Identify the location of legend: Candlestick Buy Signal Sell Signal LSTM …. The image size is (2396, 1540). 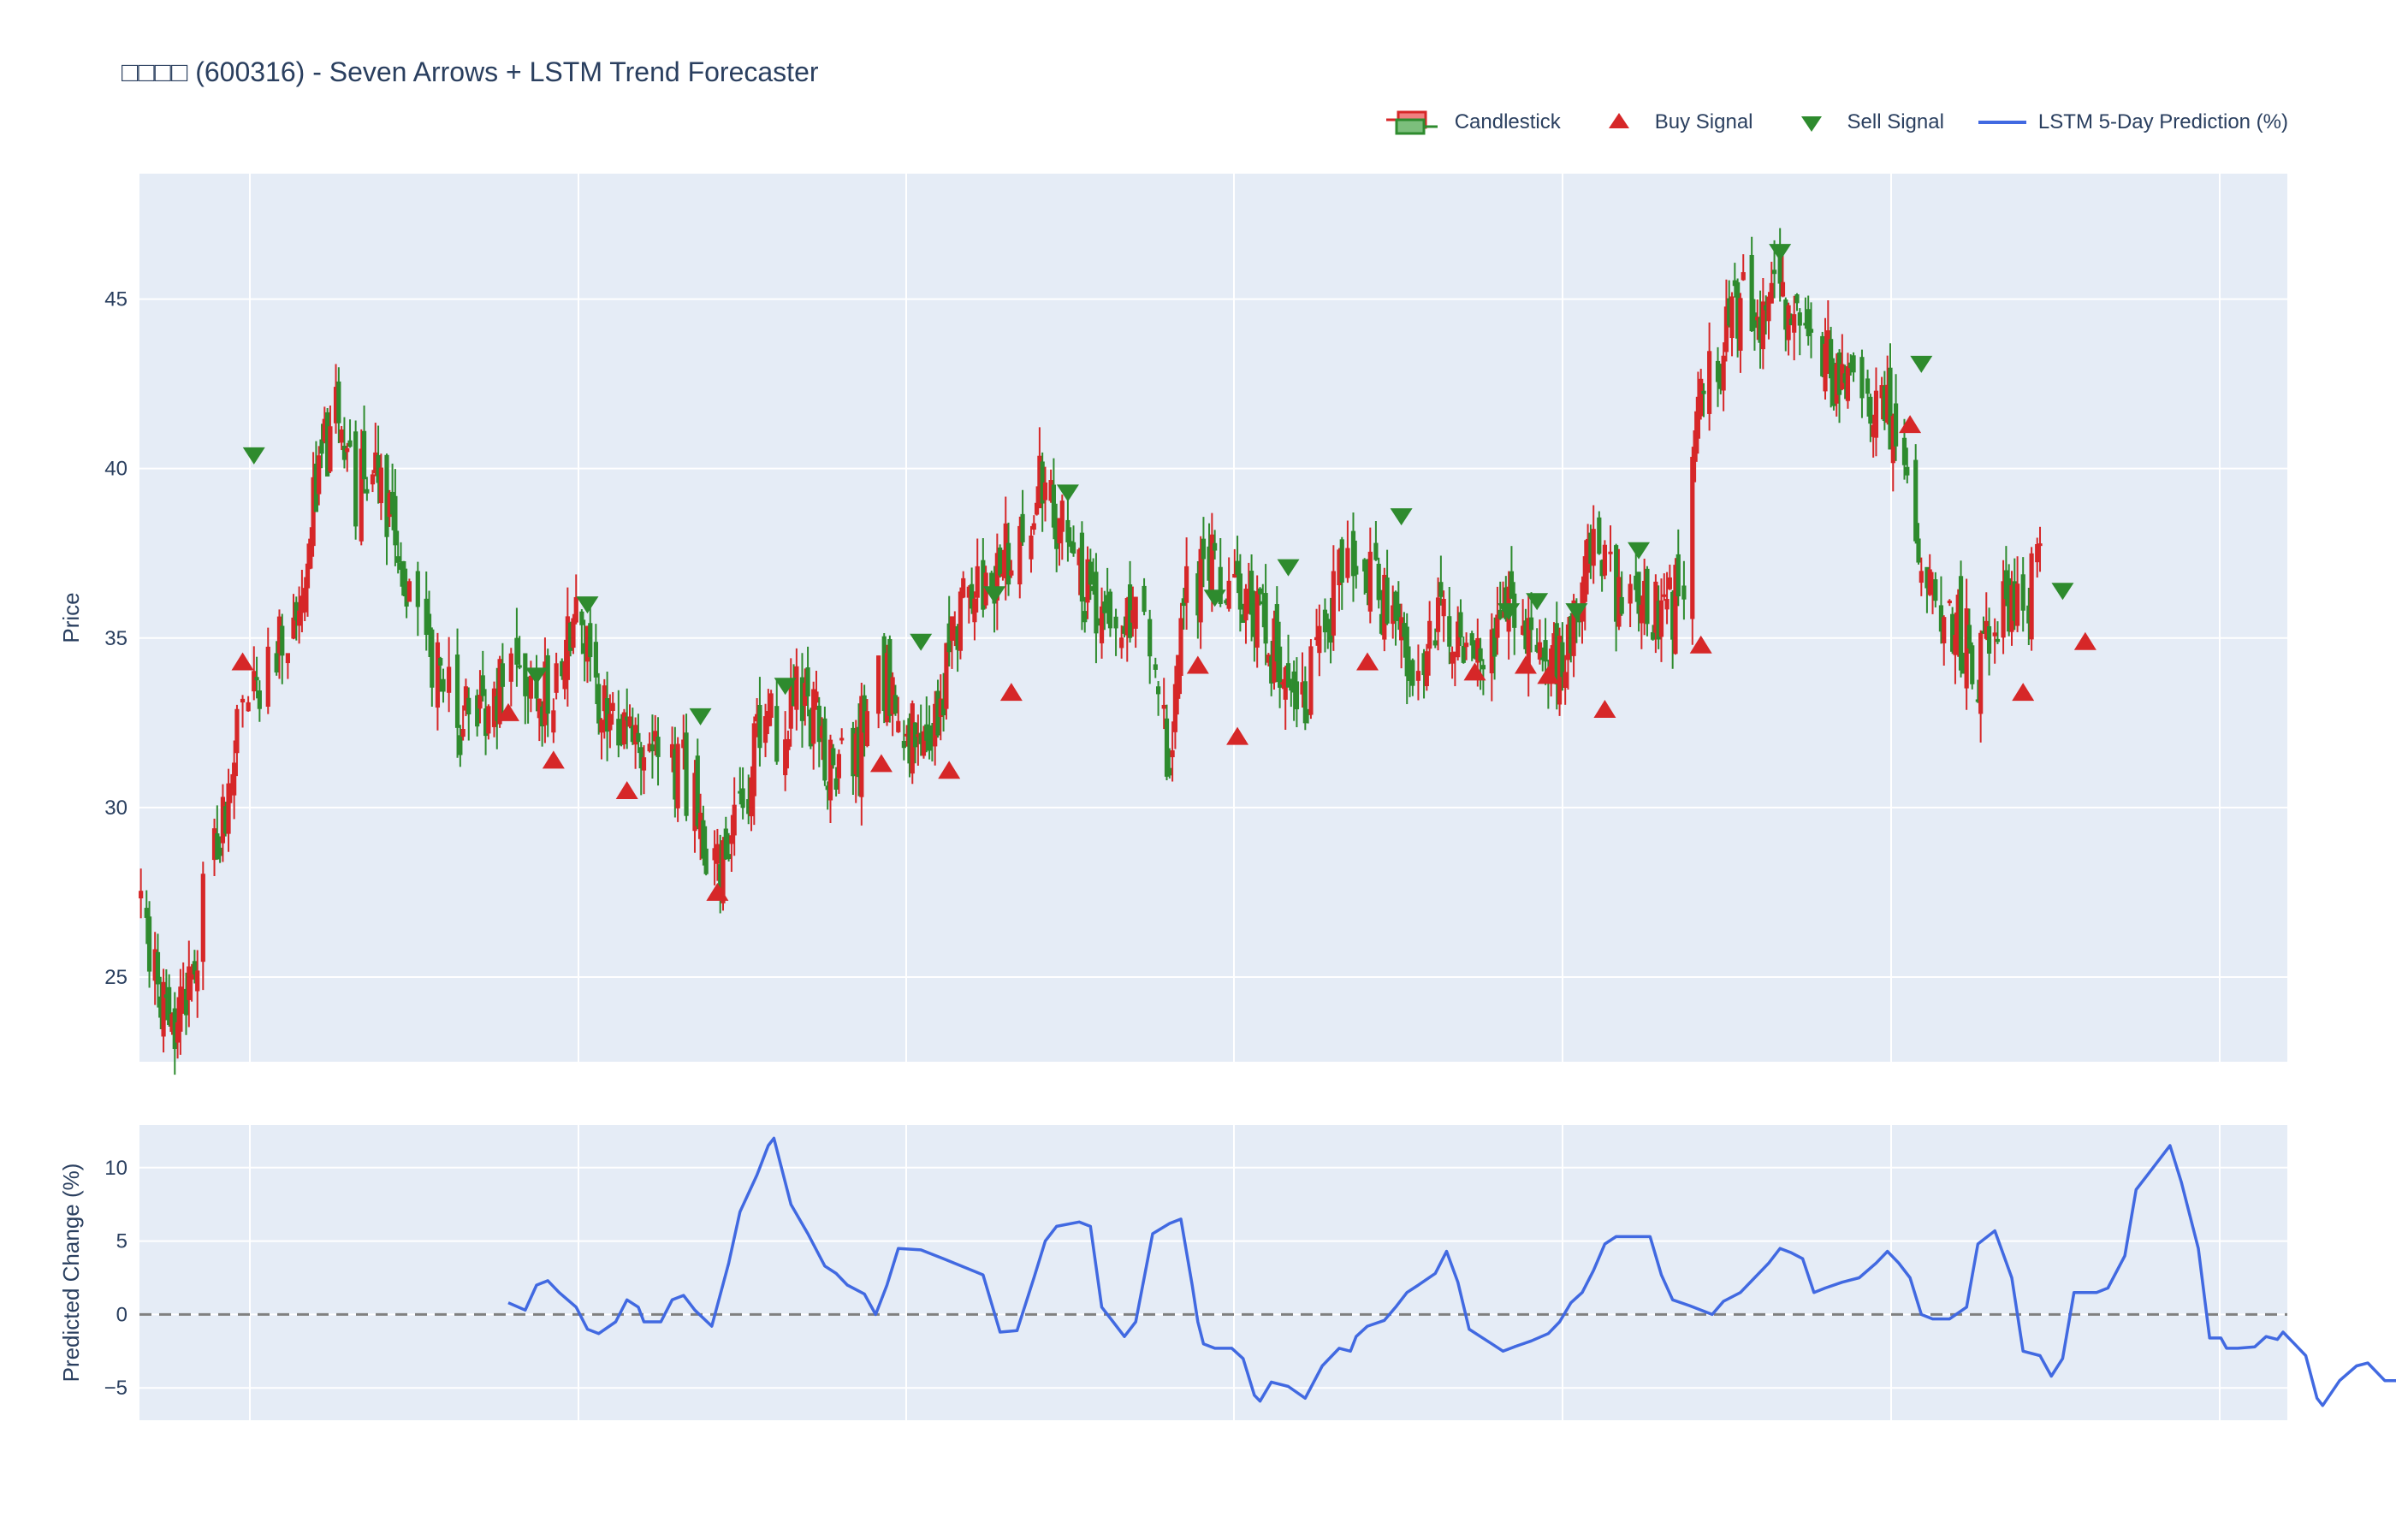
(1836, 122).